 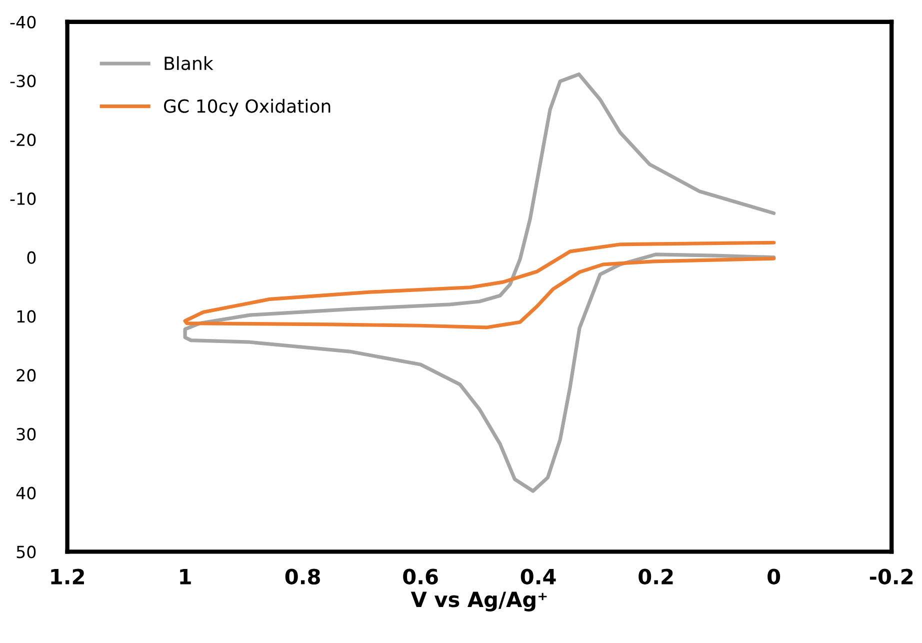 What do you see at coordinates (774, 576) in the screenshot?
I see `x-tick-label: 0` at bounding box center [774, 576].